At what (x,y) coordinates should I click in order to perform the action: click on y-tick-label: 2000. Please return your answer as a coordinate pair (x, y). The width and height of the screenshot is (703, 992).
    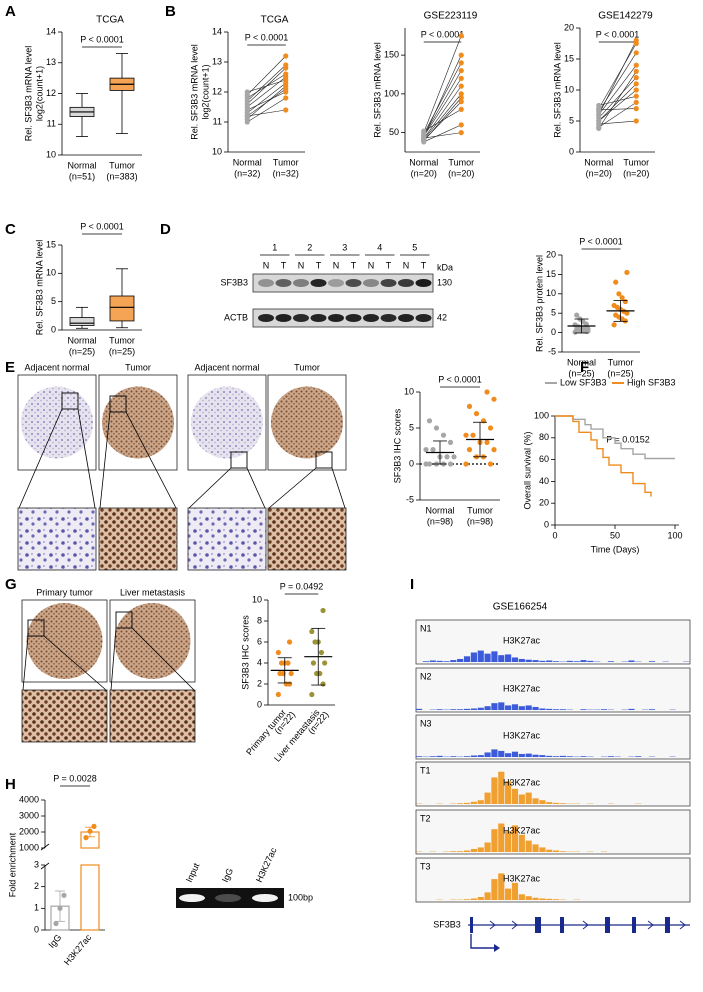
    Looking at the image, I should click on (29, 831).